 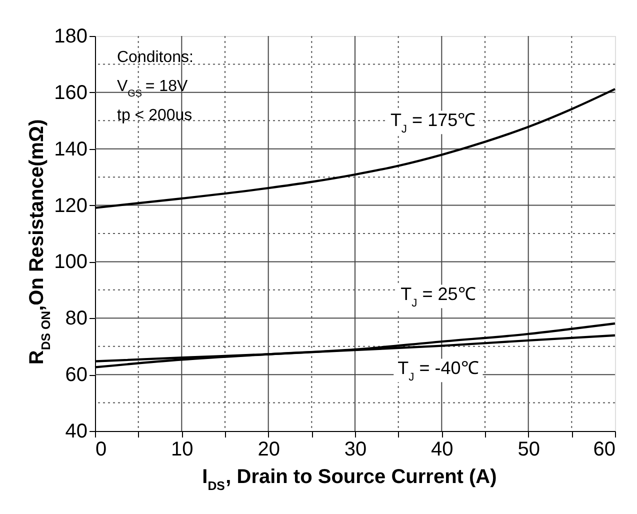 What do you see at coordinates (71, 37) in the screenshot?
I see `y-tick-label: 180` at bounding box center [71, 37].